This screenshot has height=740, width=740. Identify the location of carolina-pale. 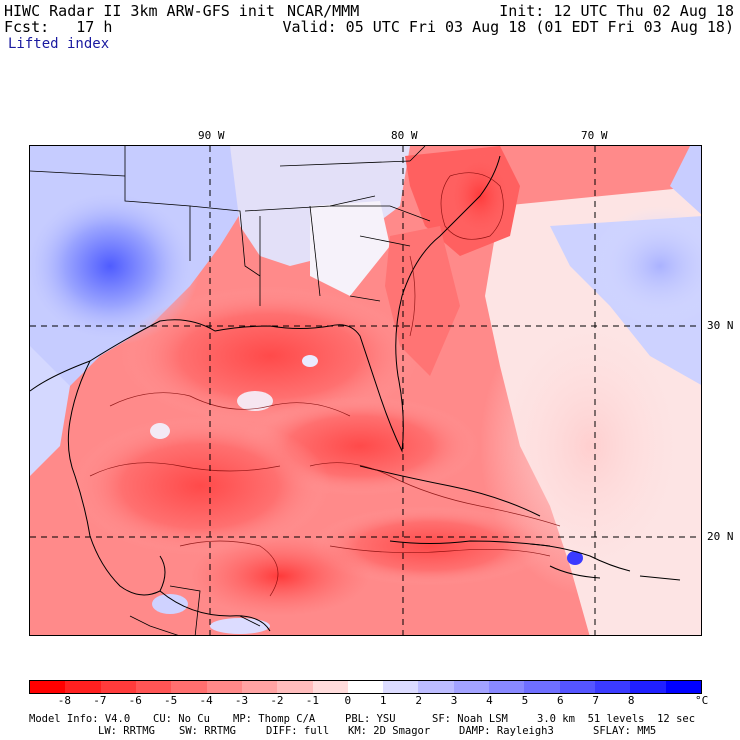
(350, 248).